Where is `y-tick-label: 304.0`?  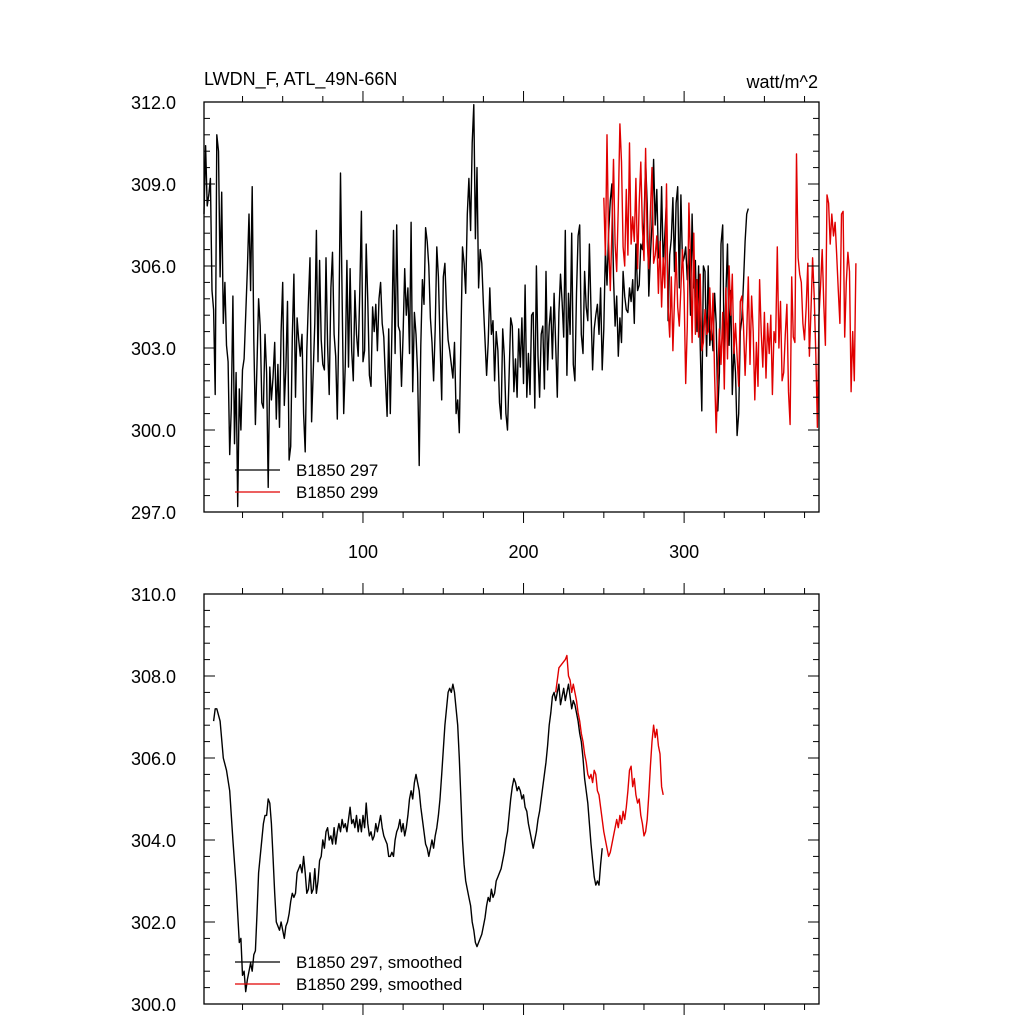
y-tick-label: 304.0 is located at coordinates (153, 841).